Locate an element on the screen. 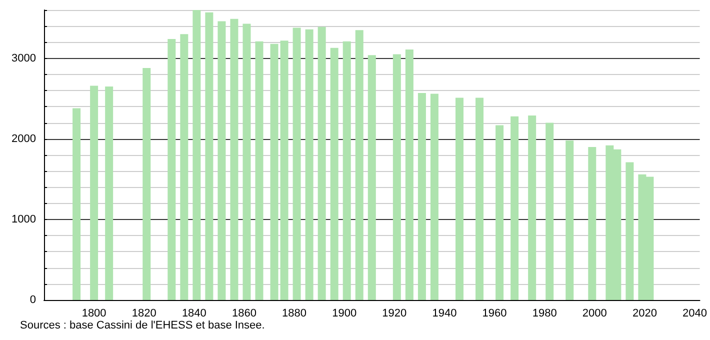  y-tick-label: 1000 is located at coordinates (24, 219).